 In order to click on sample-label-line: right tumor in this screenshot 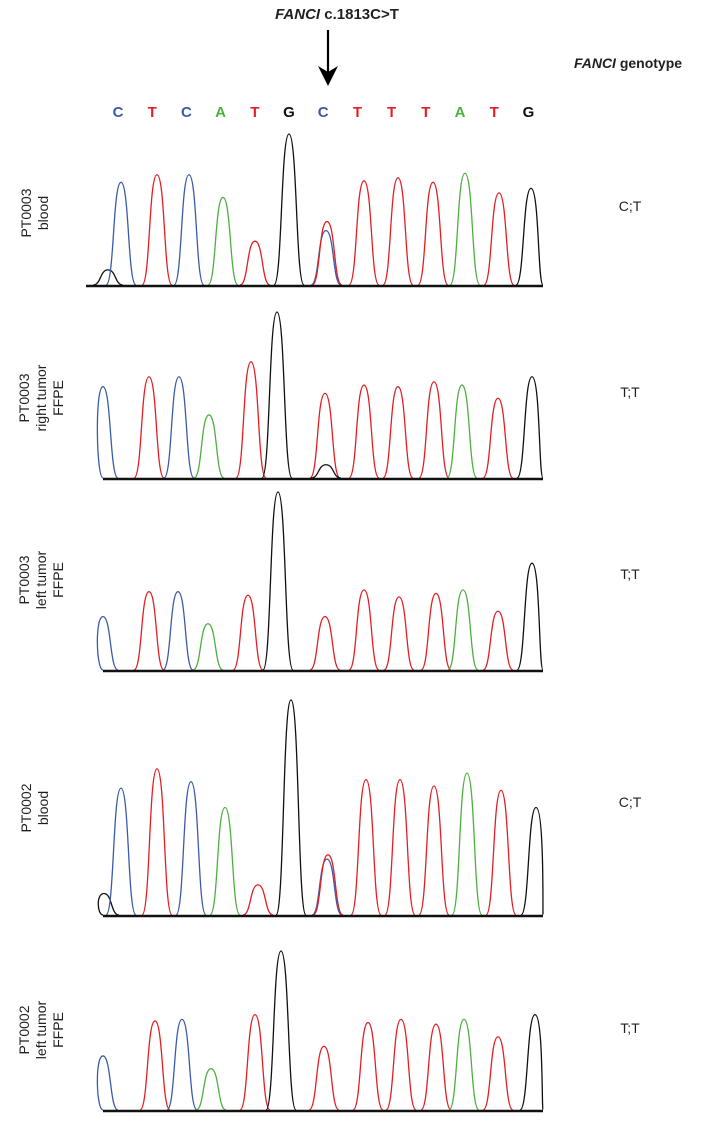, I will do `click(41, 398)`.